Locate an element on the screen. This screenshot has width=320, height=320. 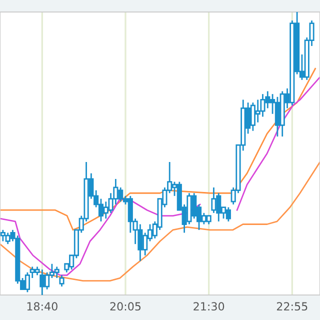
x-tick-label: 20:05 is located at coordinates (125, 306).